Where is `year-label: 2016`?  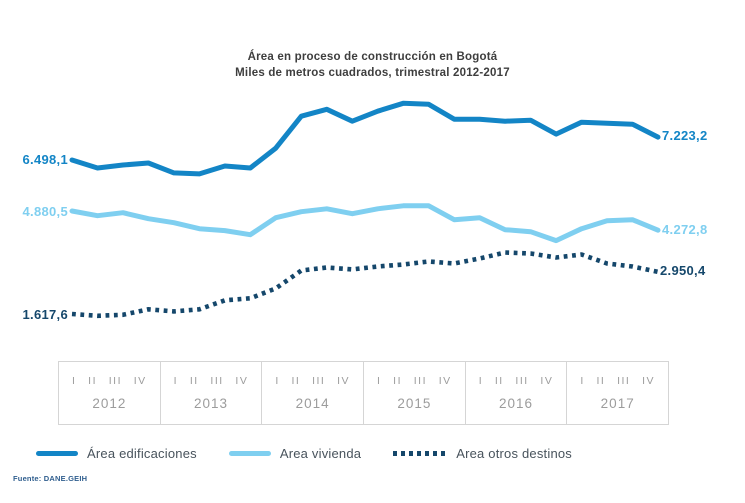 year-label: 2016 is located at coordinates (516, 403).